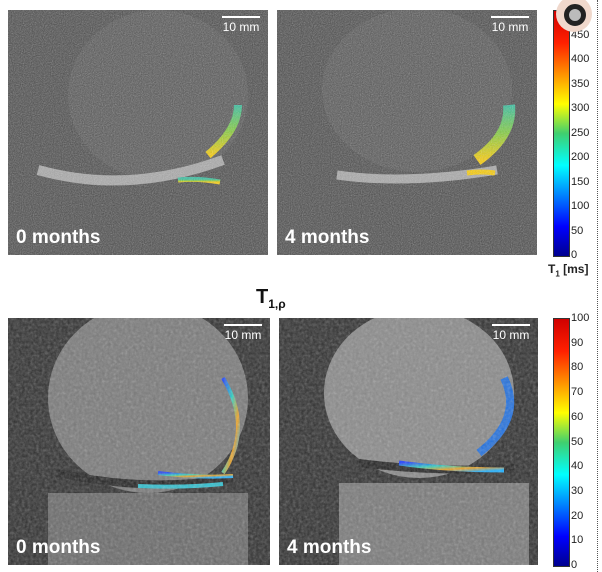 This screenshot has height=572, width=602. What do you see at coordinates (577, 416) in the screenshot?
I see `colorbar-tick-label: 60` at bounding box center [577, 416].